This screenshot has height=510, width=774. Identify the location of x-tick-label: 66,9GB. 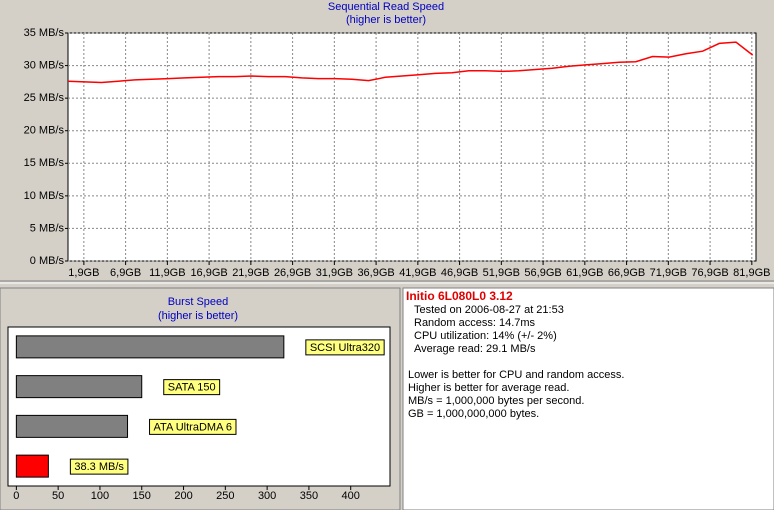
(626, 273).